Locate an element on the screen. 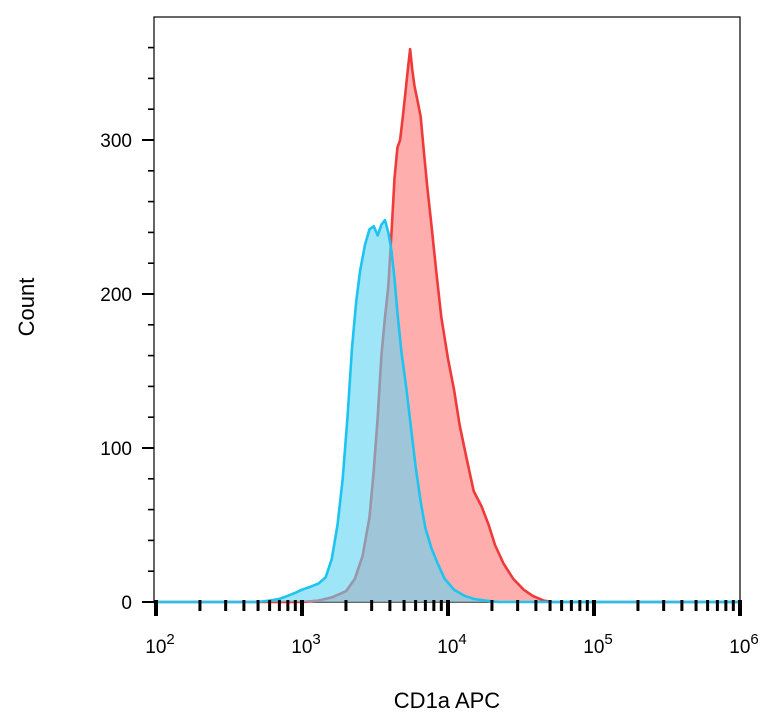 The height and width of the screenshot is (725, 760). x-tick-label: 10⁵ is located at coordinates (597, 644).